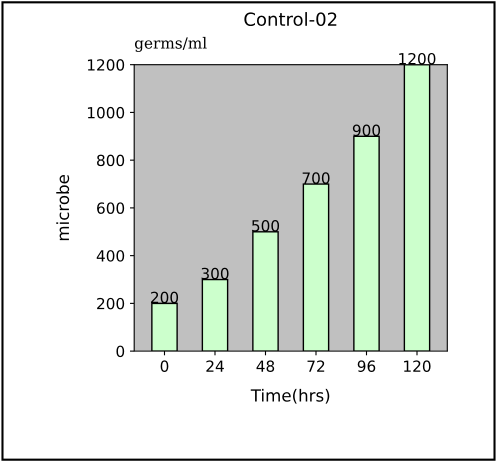  What do you see at coordinates (110, 304) in the screenshot?
I see `y-tick-label: 200` at bounding box center [110, 304].